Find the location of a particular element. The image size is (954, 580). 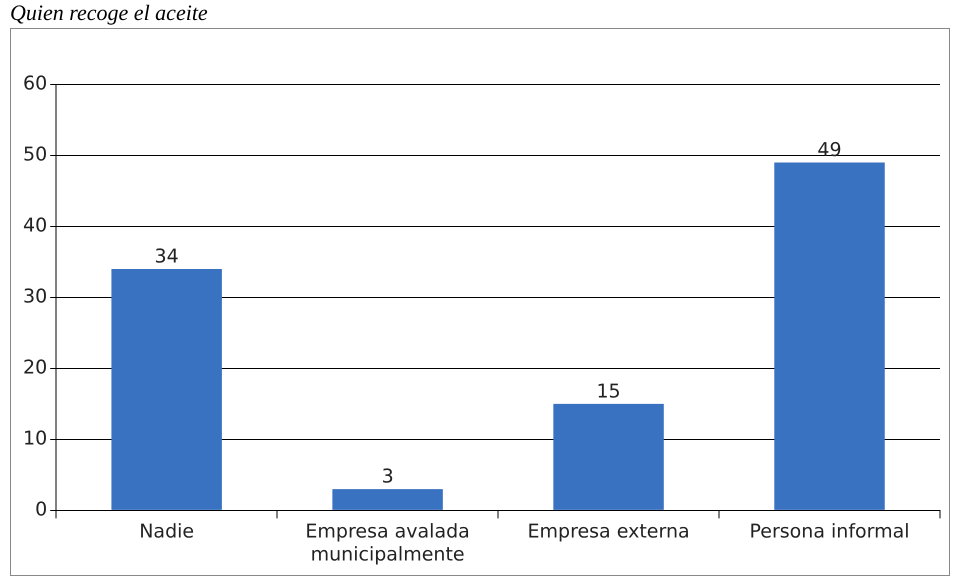

data-label: 3 is located at coordinates (388, 477).